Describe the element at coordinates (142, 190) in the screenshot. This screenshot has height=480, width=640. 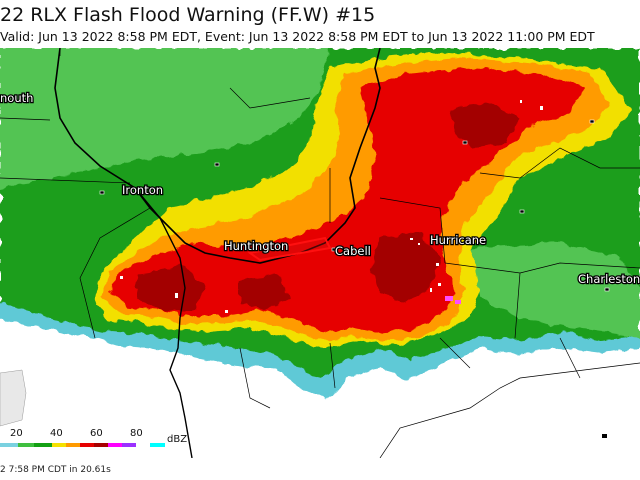
I see `city-label-ironton: Ironton` at that location.